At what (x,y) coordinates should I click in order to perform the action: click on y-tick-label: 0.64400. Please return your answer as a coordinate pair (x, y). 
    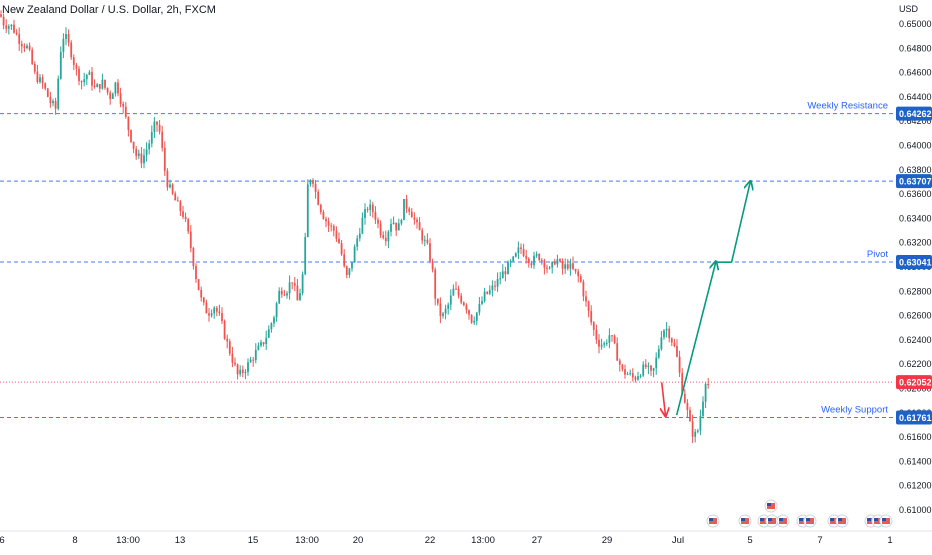
    Looking at the image, I should click on (915, 97).